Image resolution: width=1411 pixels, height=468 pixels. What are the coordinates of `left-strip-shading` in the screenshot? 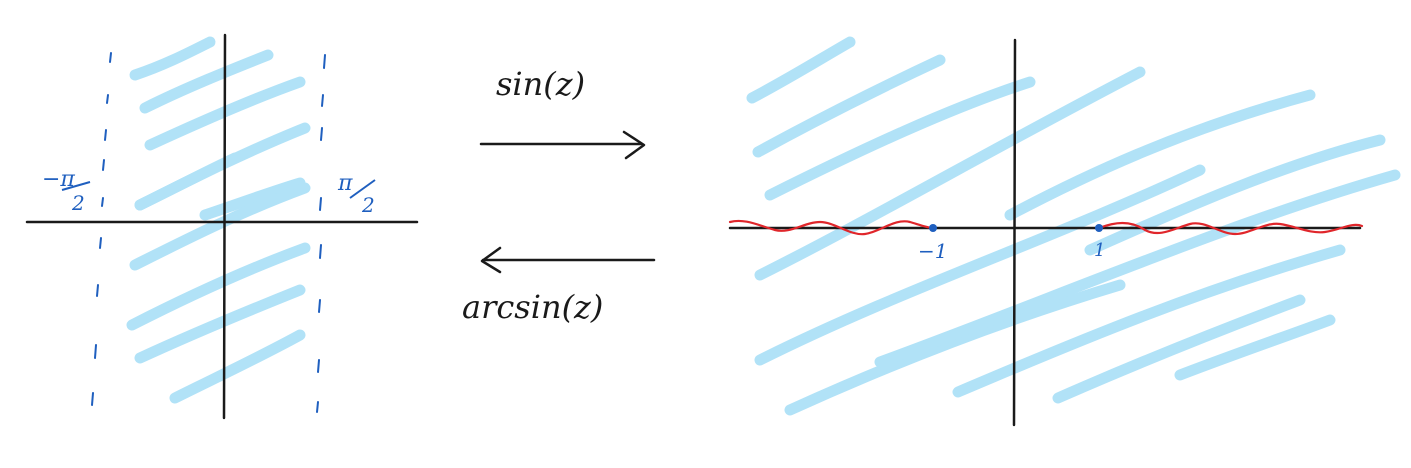 It's located at (218, 220).